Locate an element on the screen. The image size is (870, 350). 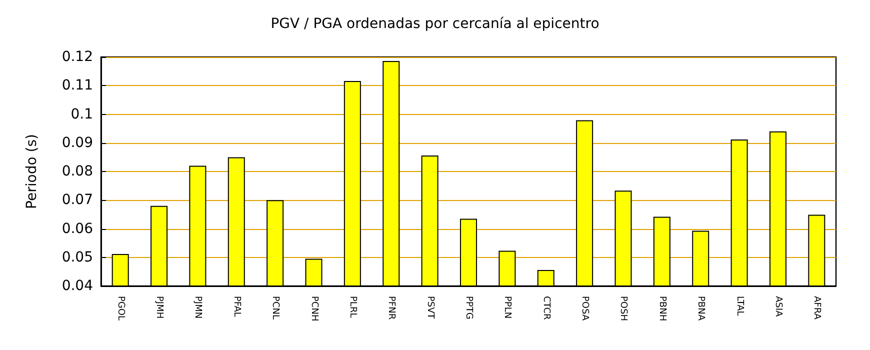
x-tick-label: PFAL is located at coordinates (236, 306).